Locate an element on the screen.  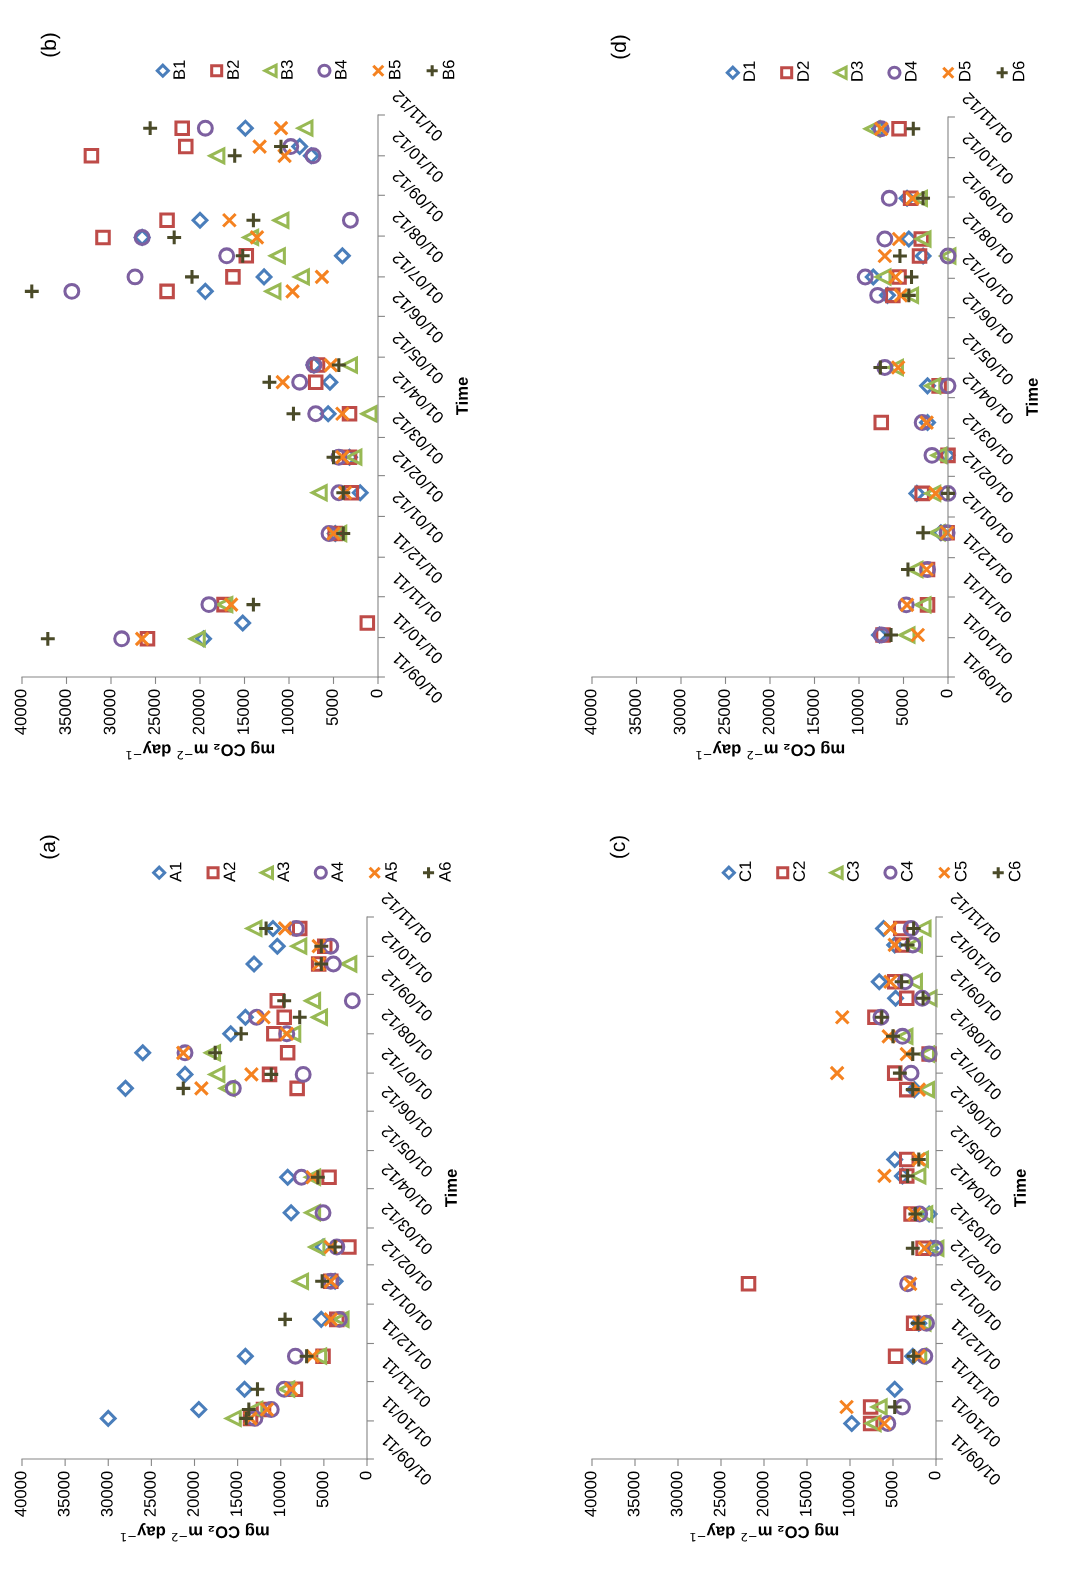
legend-label: B5 is located at coordinates (394, 69).